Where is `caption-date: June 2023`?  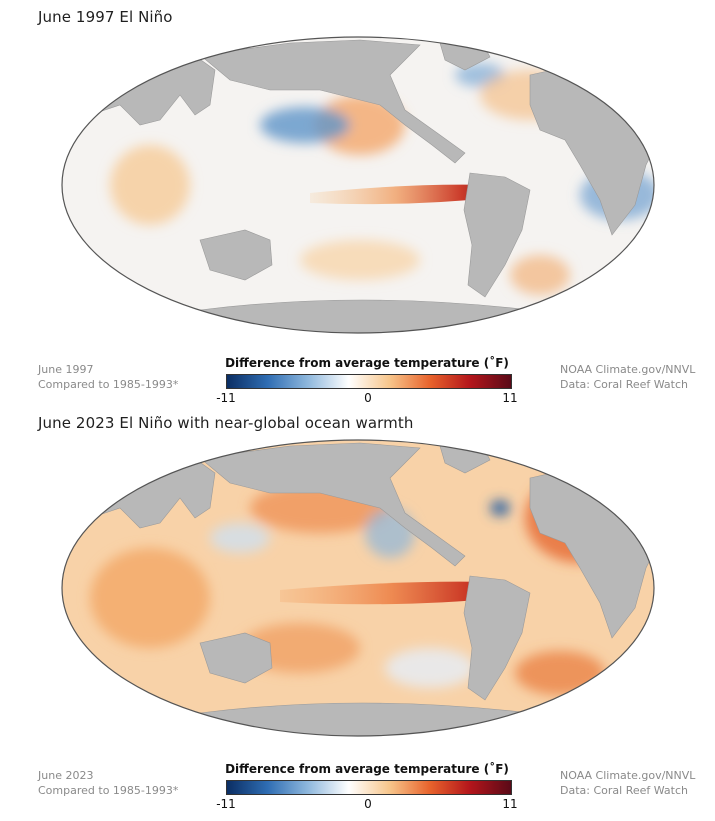
caption-date: June 2023 is located at coordinates (66, 775).